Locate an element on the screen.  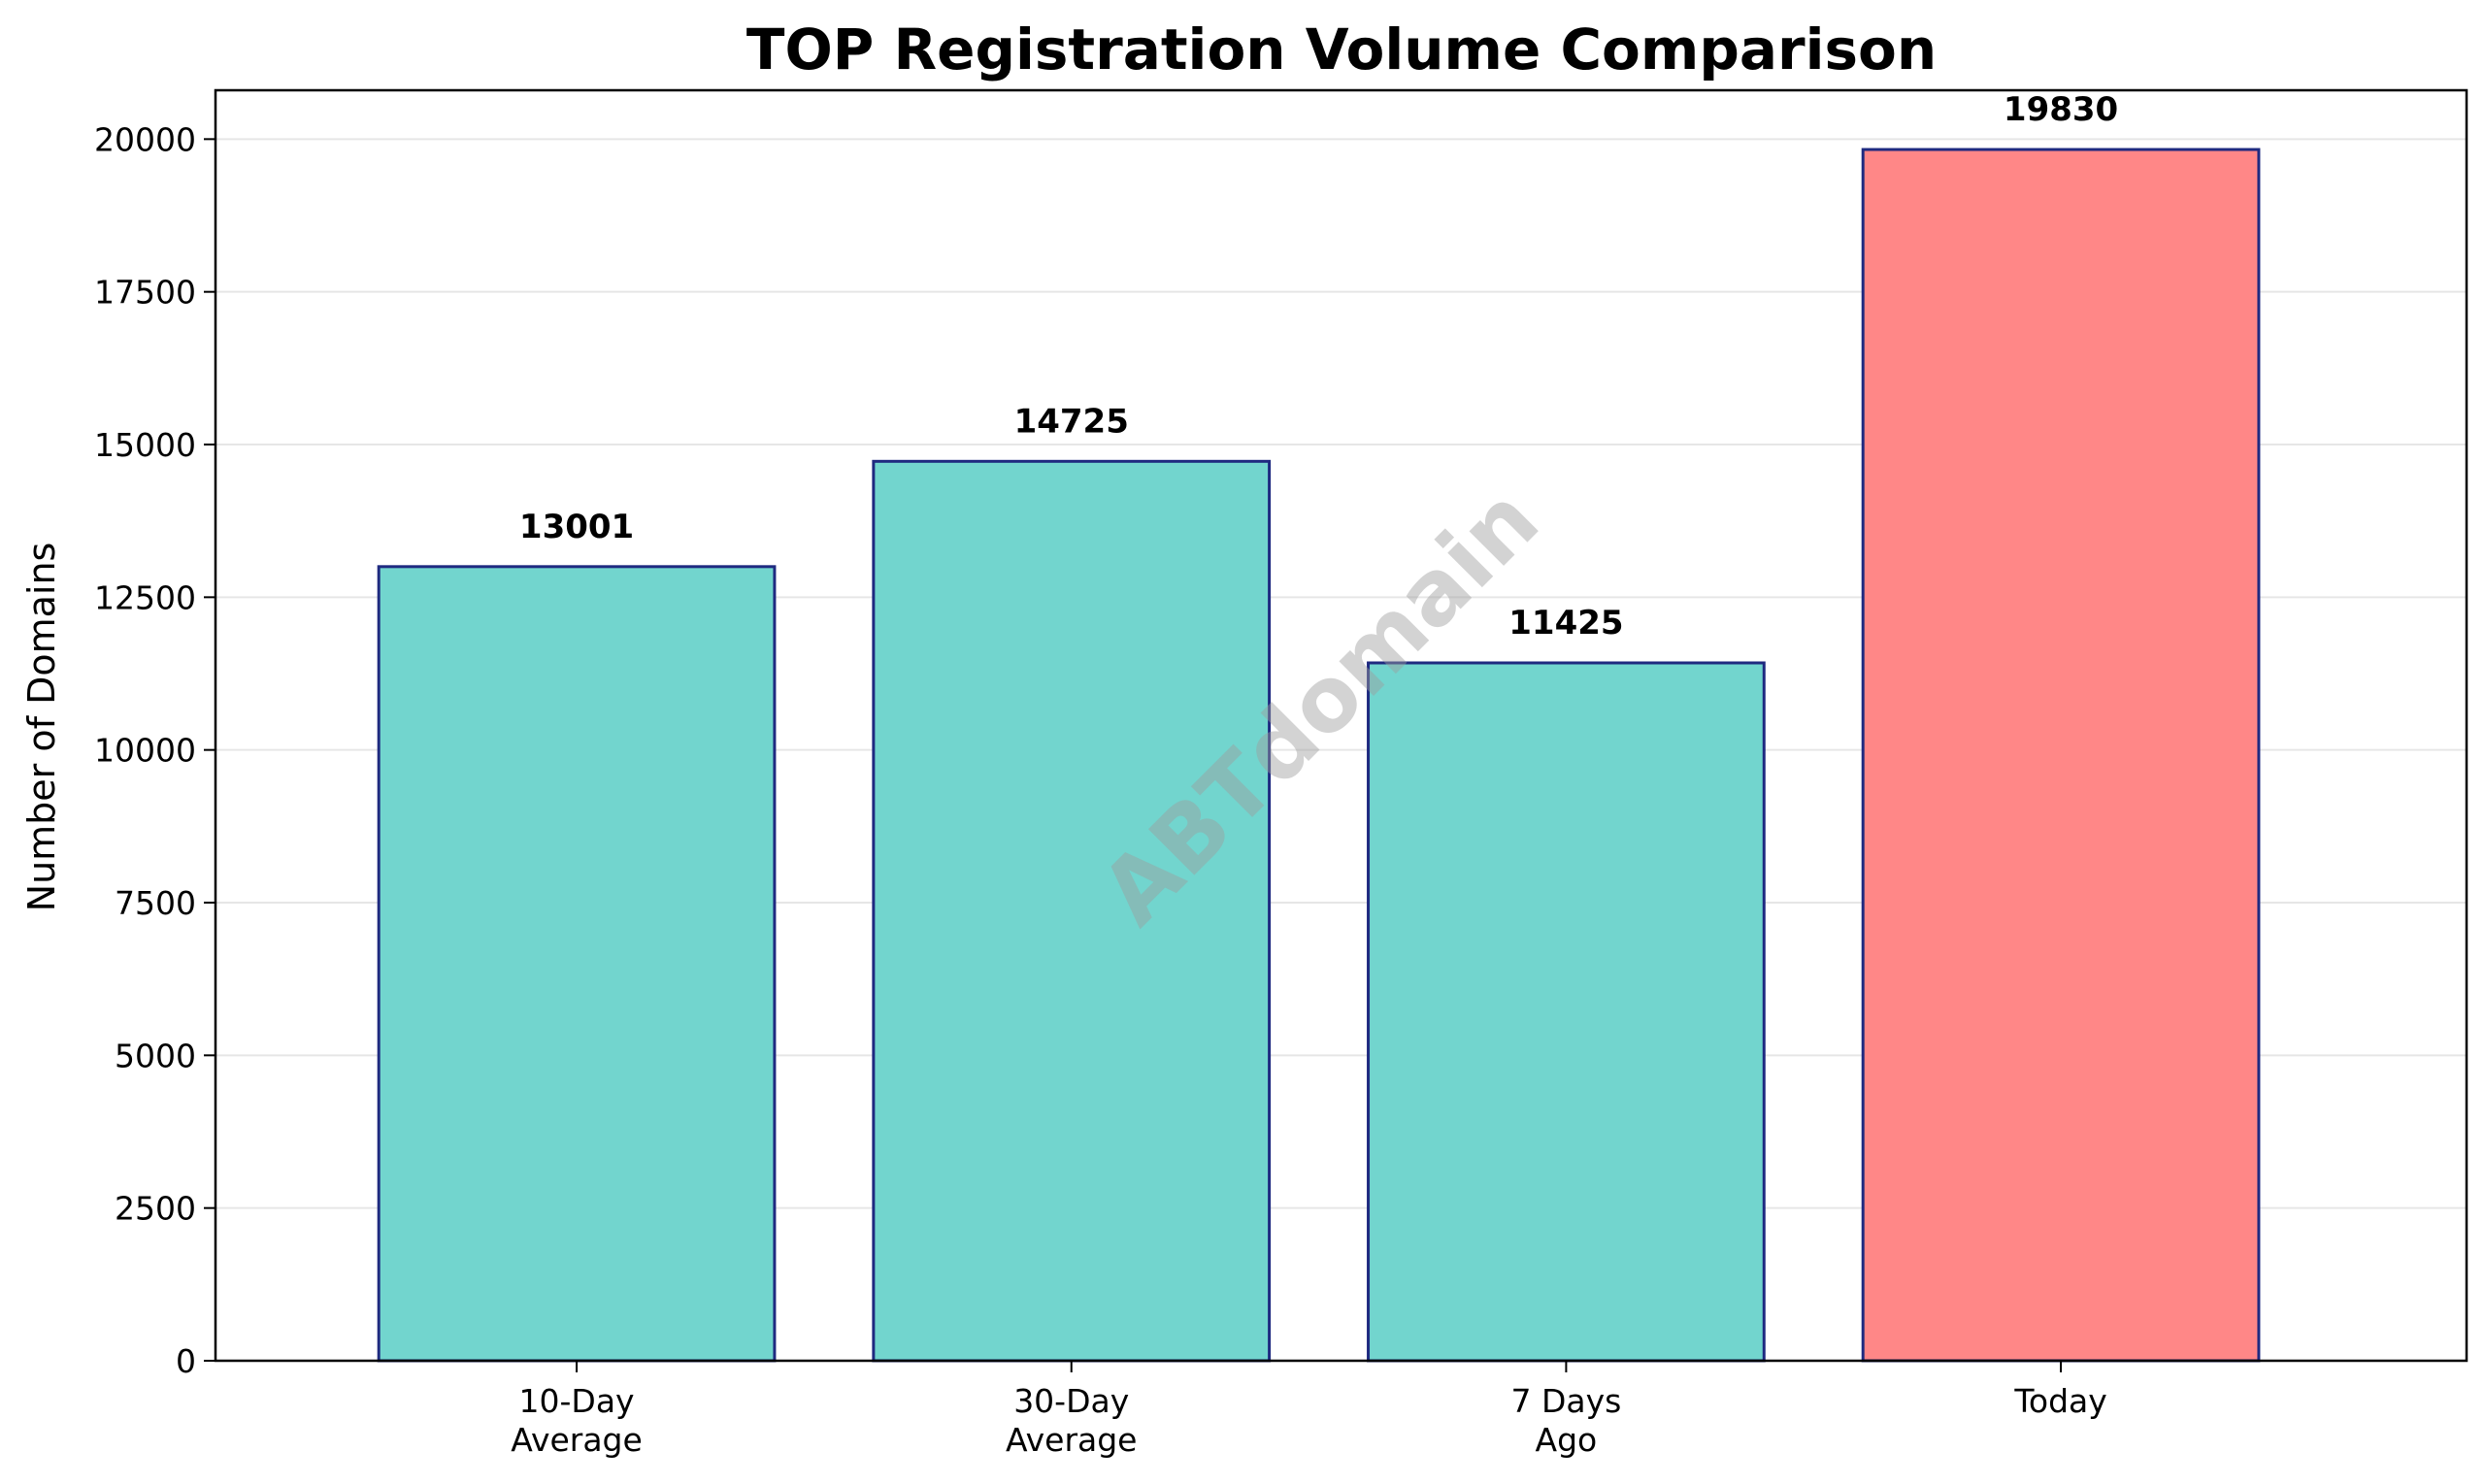
y-tick-label: 7500 is located at coordinates (156, 903).